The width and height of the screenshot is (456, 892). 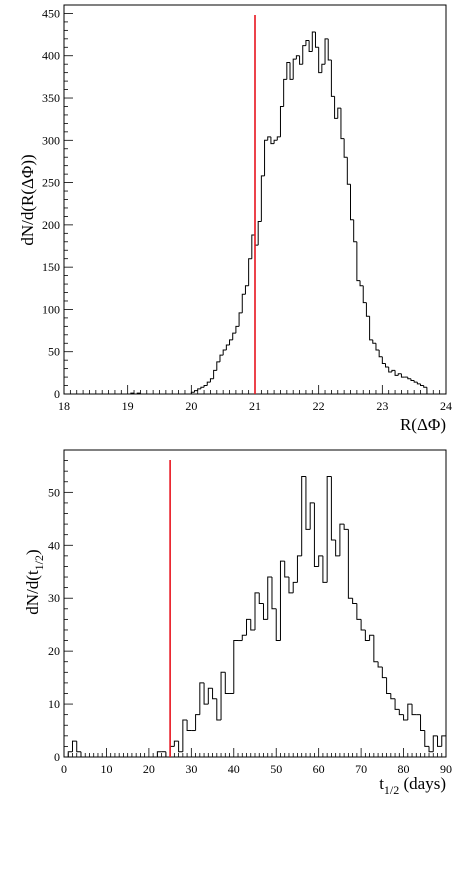 What do you see at coordinates (446, 769) in the screenshot?
I see `x-tick-label: 90` at bounding box center [446, 769].